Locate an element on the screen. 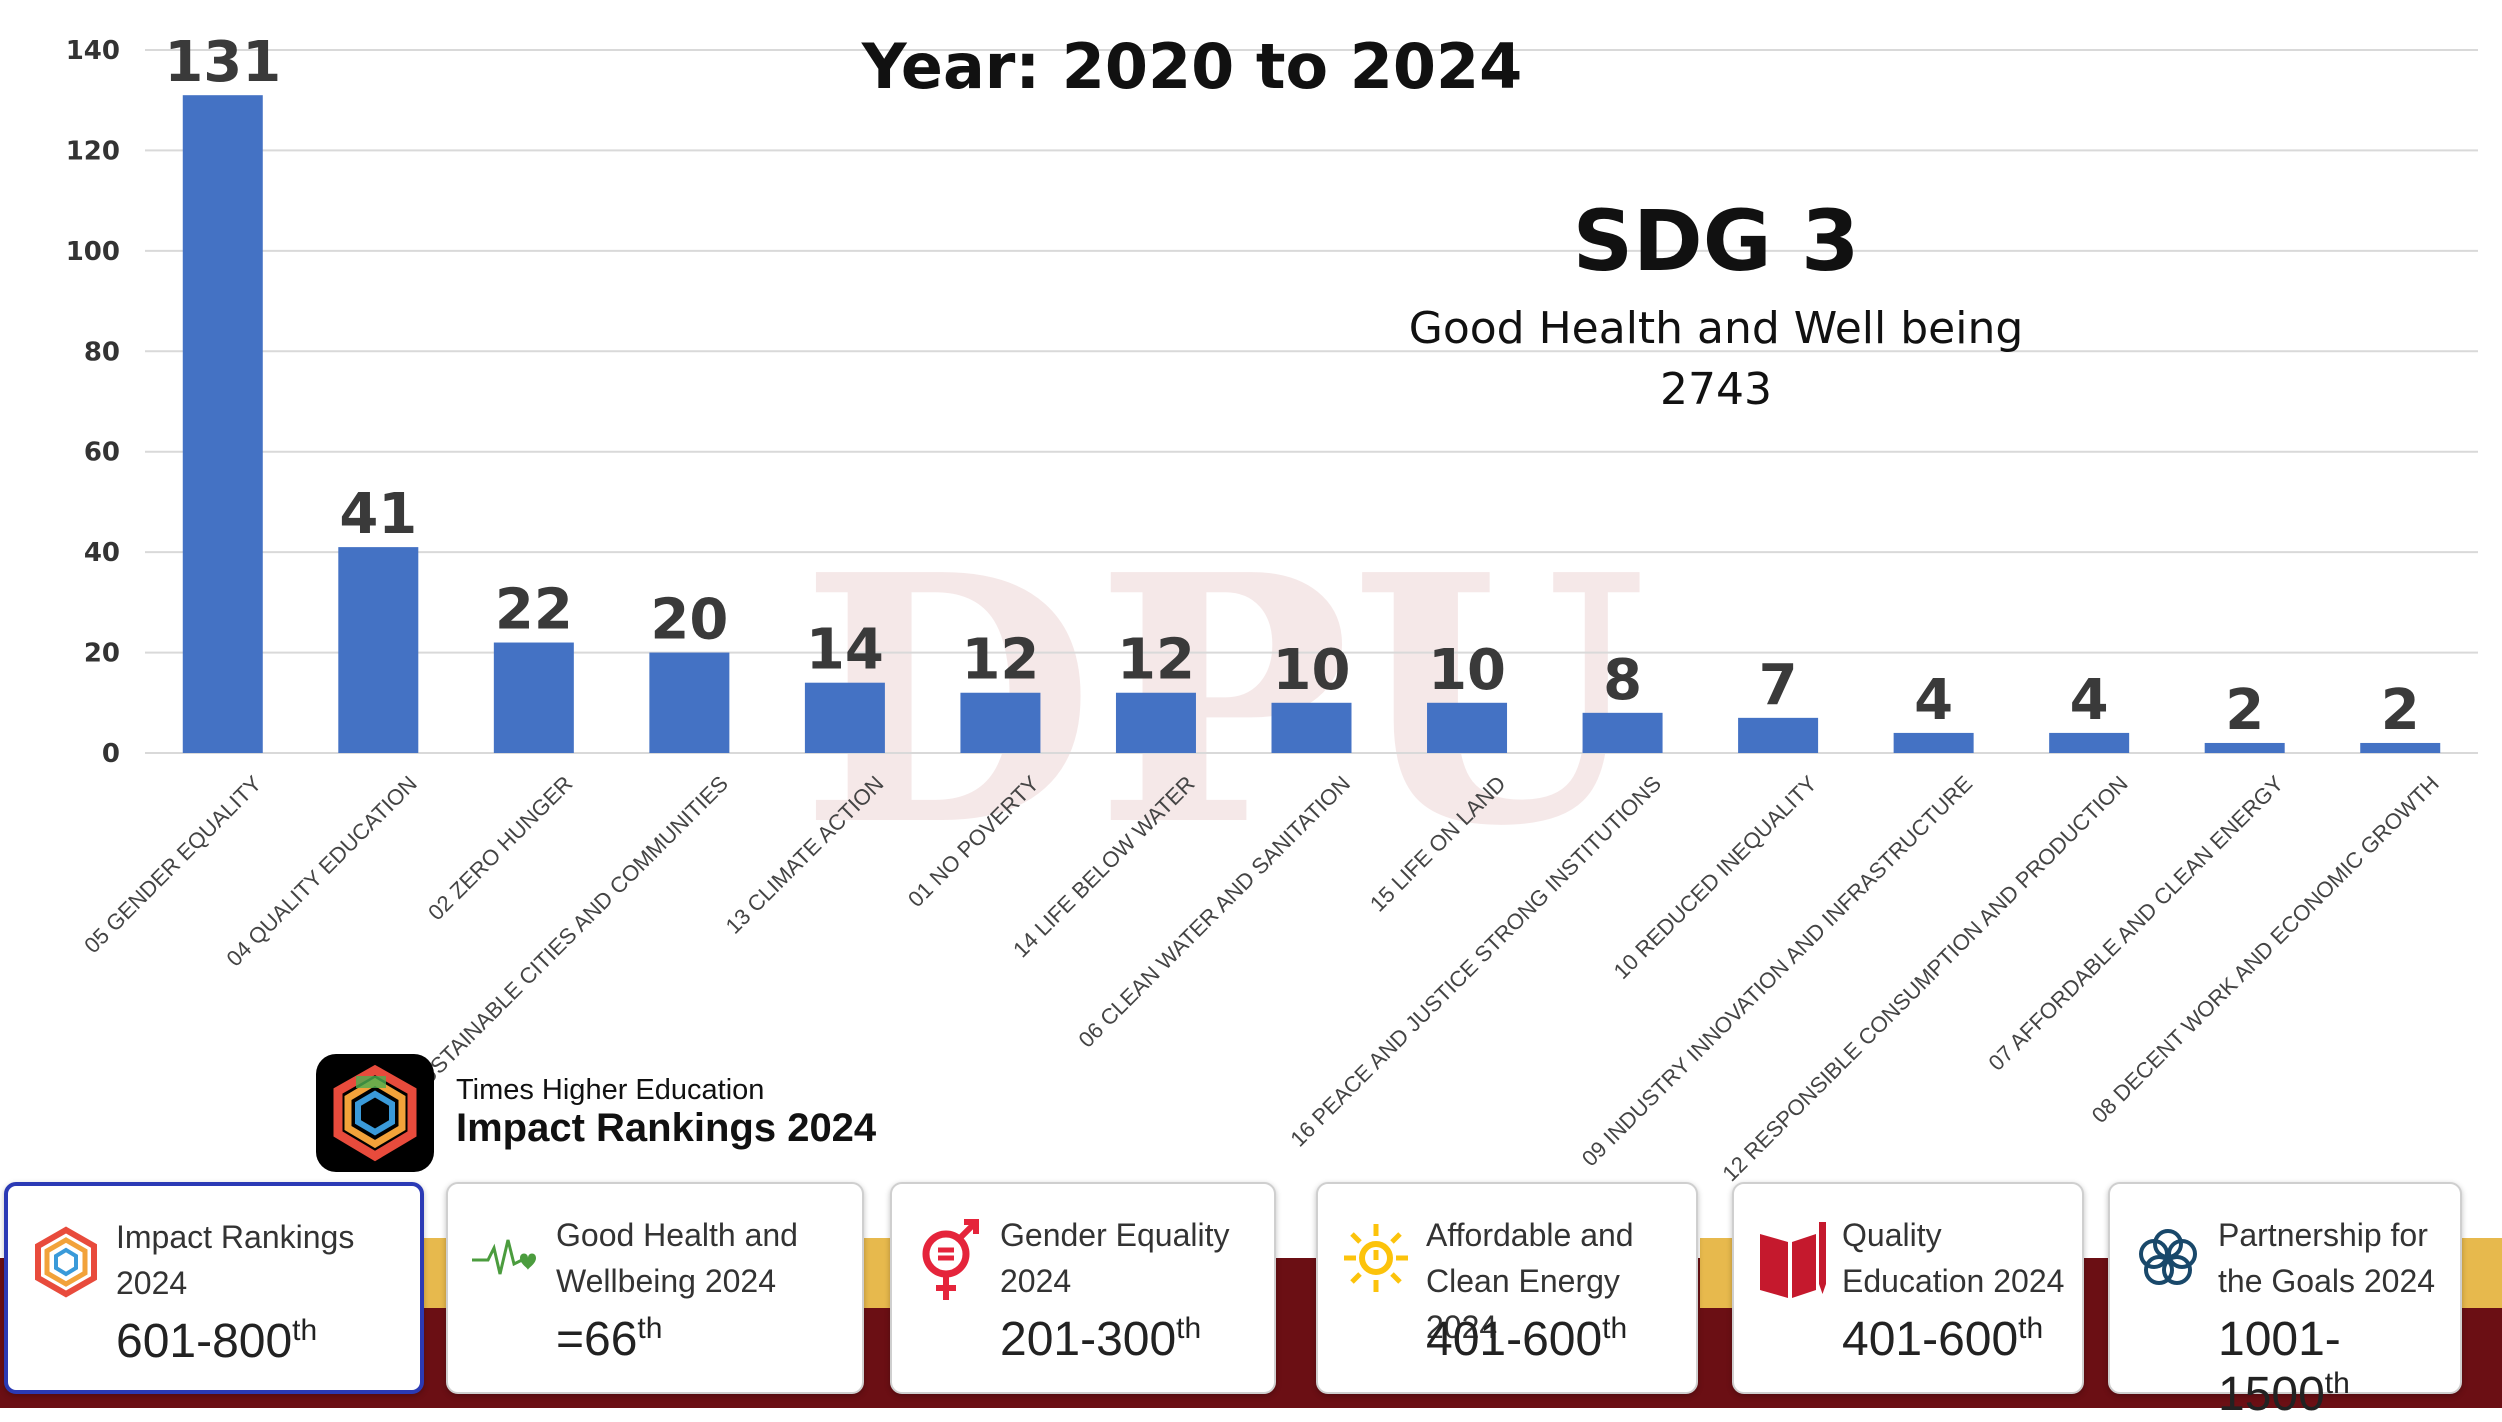 The height and width of the screenshot is (1422, 2502). sdg-subtitle: Good Health and Well being is located at coordinates (1716, 328).